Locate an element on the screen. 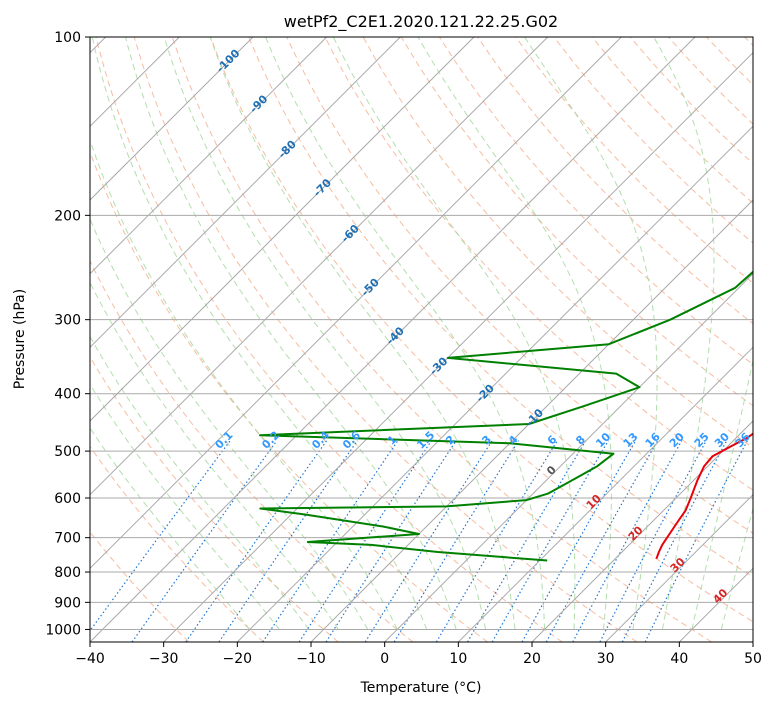  y-tick-label: 200 is located at coordinates (67, 216).